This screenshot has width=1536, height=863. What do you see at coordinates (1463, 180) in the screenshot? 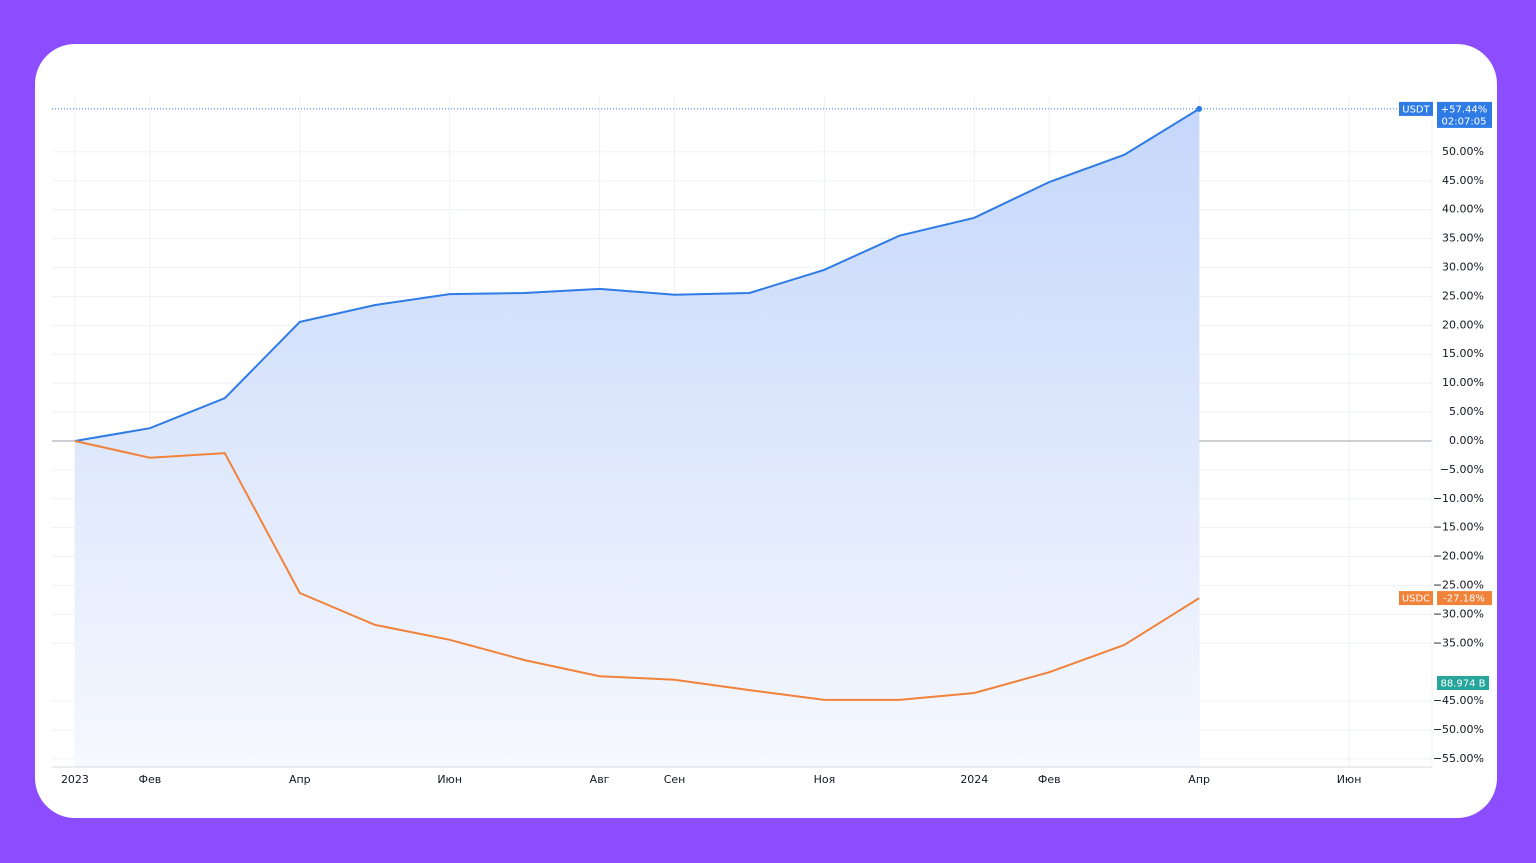
I see `y-tick-label: 45.00%` at bounding box center [1463, 180].